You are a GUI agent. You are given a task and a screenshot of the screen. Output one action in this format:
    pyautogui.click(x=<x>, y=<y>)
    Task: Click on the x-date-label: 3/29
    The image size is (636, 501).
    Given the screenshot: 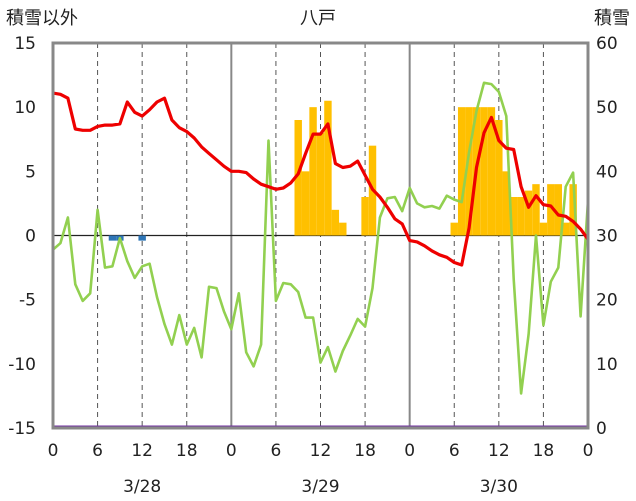 What is the action you would take?
    pyautogui.click(x=320, y=487)
    